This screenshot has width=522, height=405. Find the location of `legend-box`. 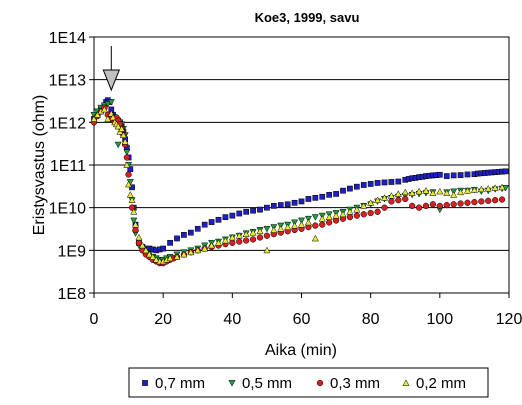

legend-box is located at coordinates (308, 382).